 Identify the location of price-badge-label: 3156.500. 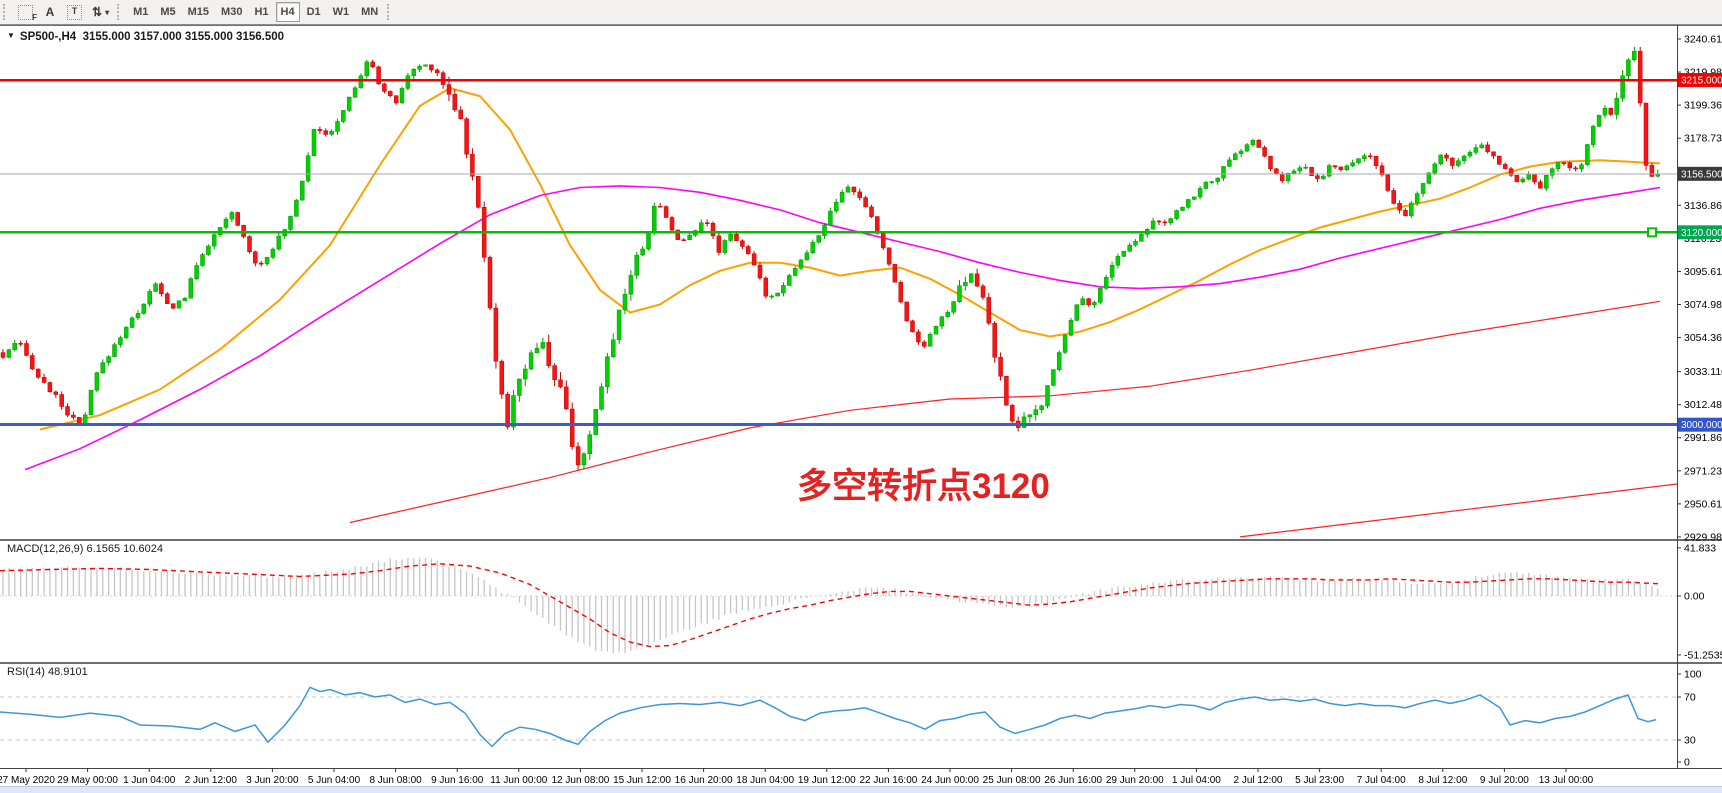
(1701, 174).